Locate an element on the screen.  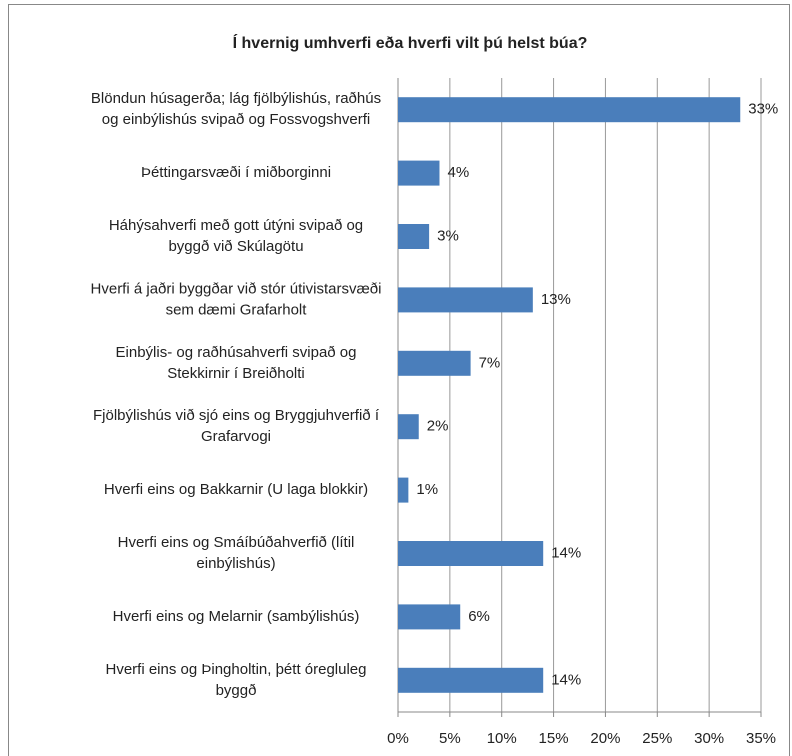
y-tick-label: Hverfi eins og Smáíbúðahverfið (lítil is located at coordinates (236, 542).